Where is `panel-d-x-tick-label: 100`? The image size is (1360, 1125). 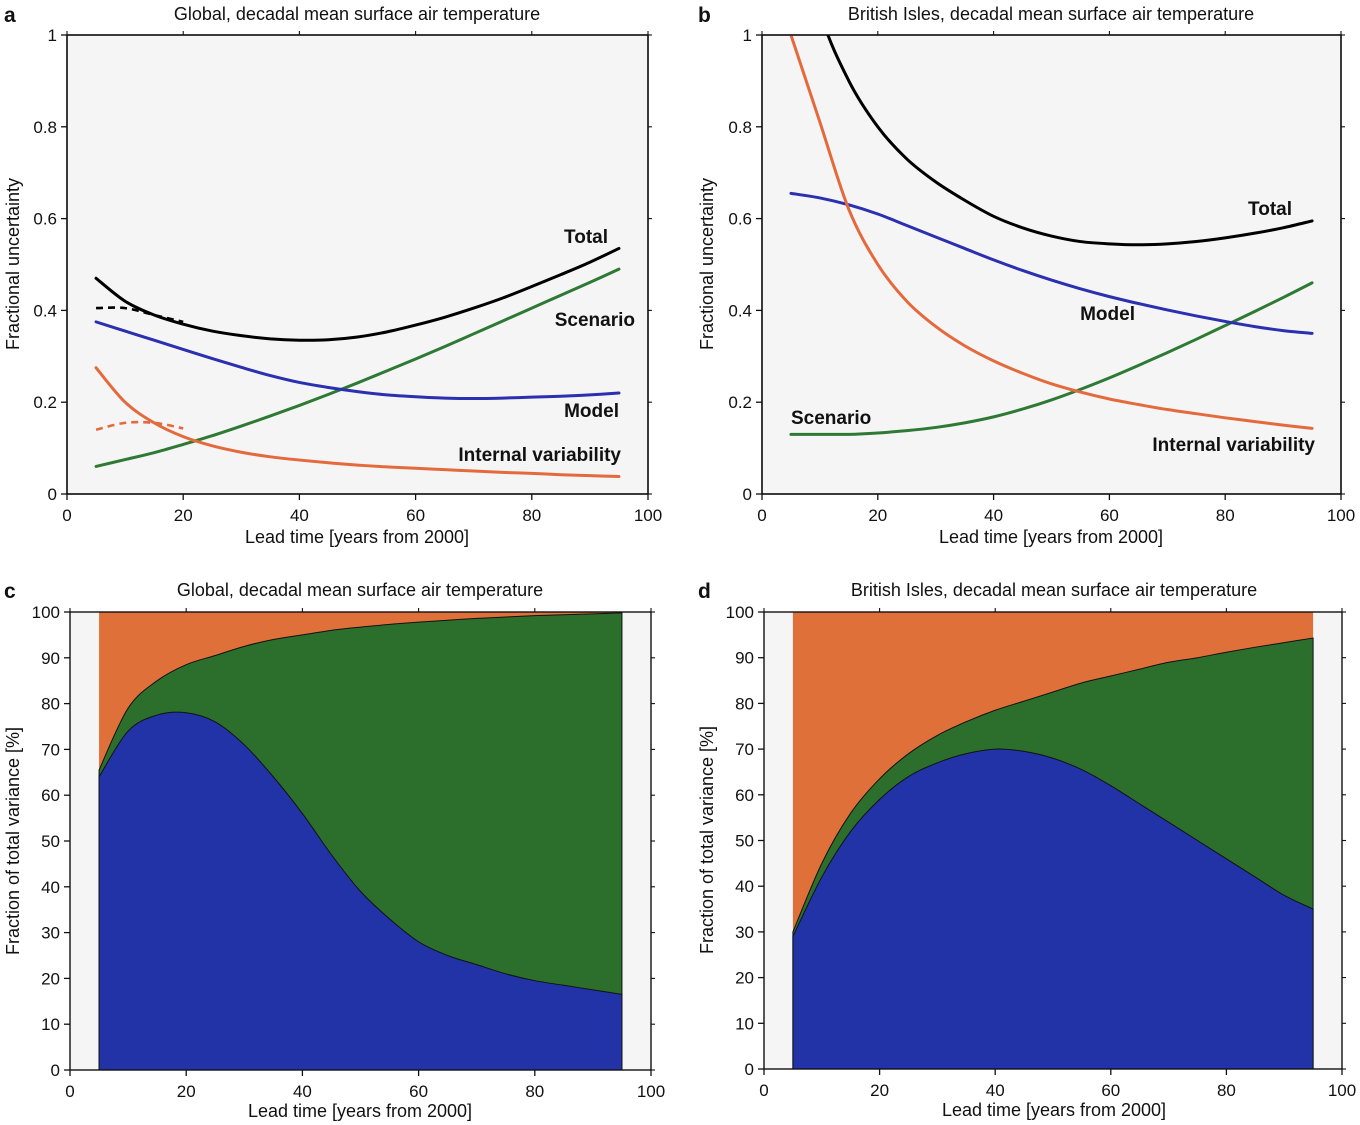
panel-d-x-tick-label: 100 is located at coordinates (1342, 1090).